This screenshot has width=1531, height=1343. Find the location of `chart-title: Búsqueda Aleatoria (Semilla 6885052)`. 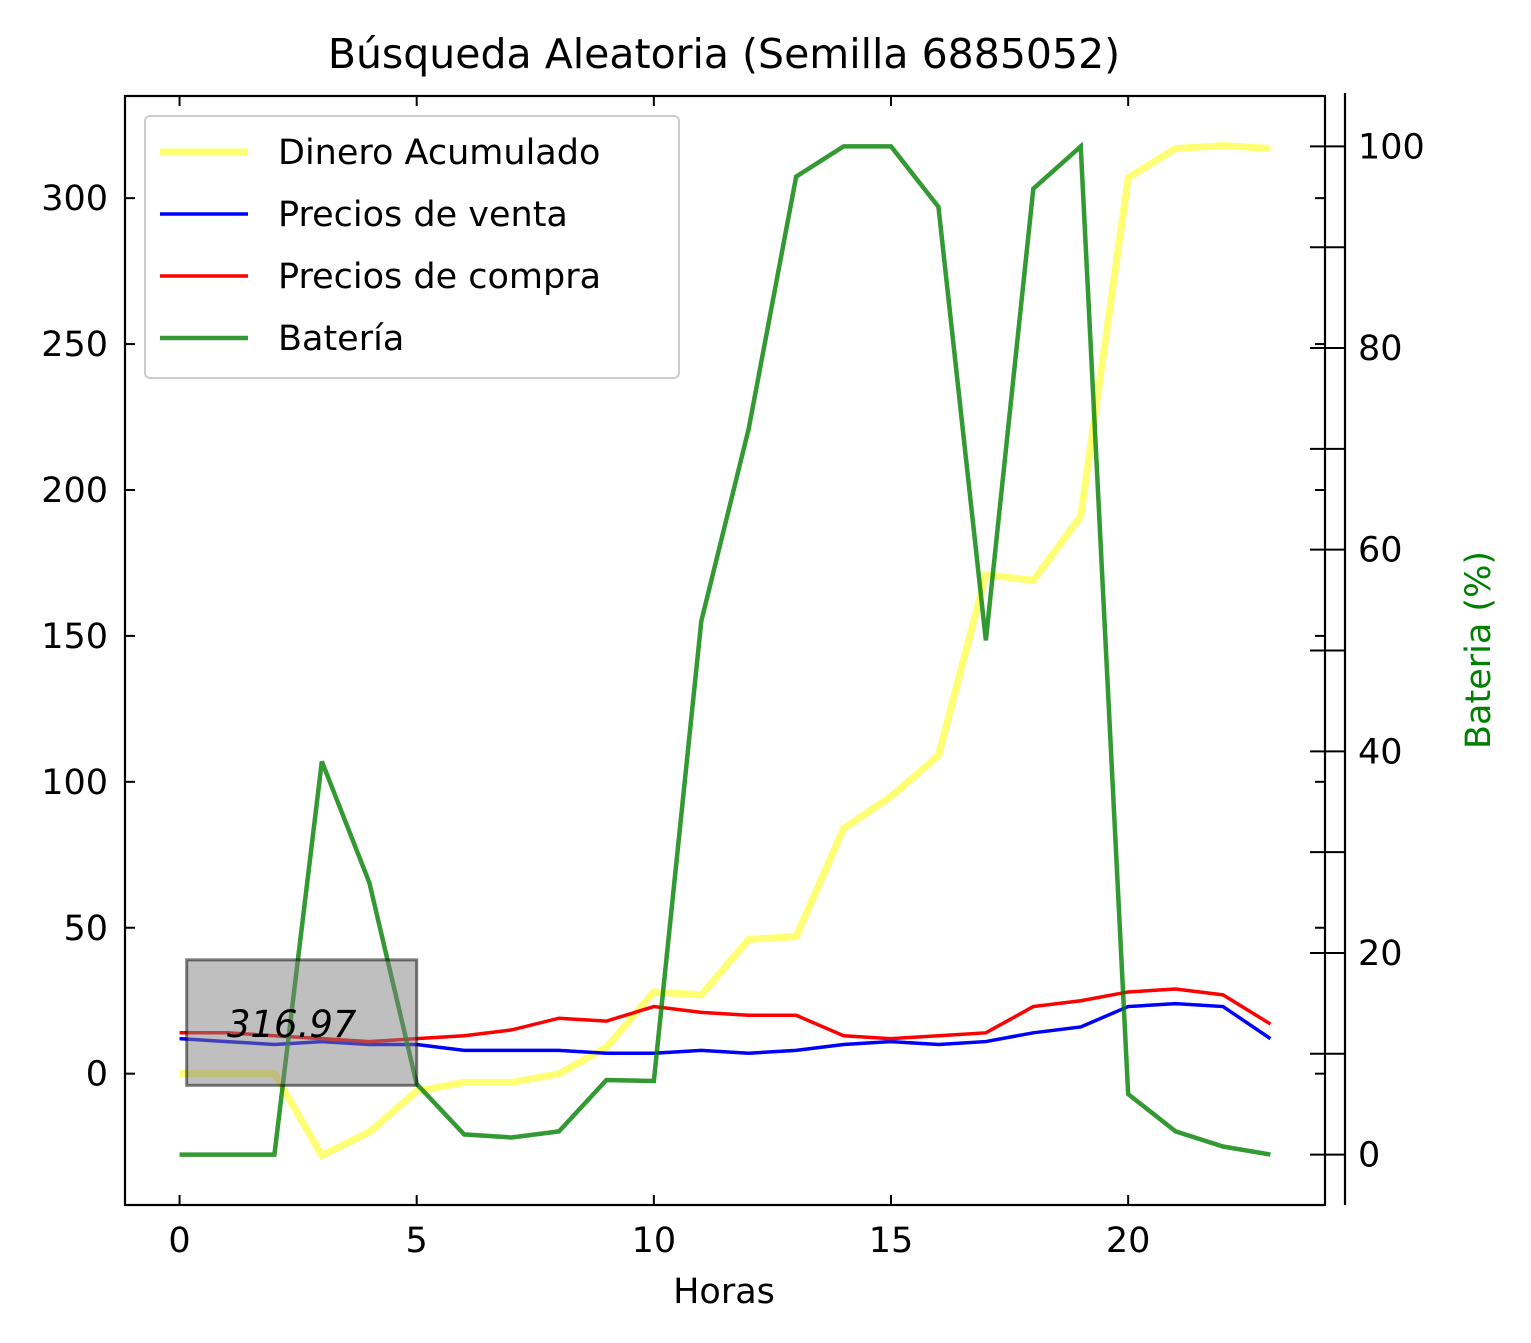

chart-title: Búsqueda Aleatoria (Semilla 6885052) is located at coordinates (724, 54).